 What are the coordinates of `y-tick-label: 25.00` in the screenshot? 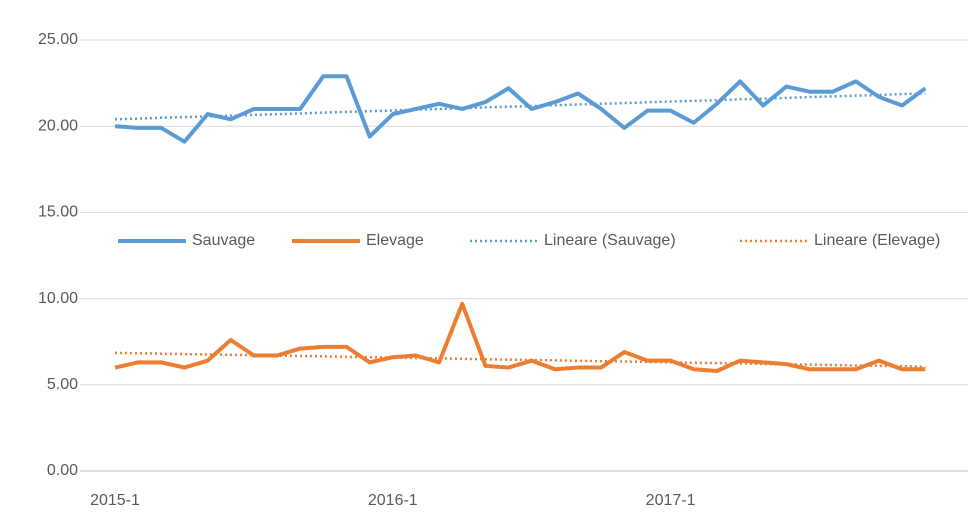 It's located at (58, 39).